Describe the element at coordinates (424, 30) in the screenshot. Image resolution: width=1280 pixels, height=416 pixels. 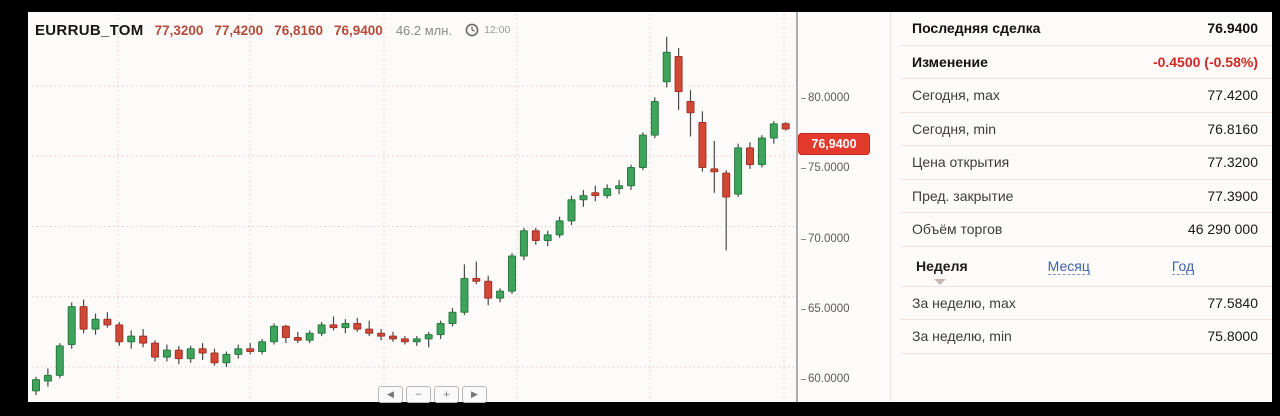
I see `header-volume: 46.2 млн.` at that location.